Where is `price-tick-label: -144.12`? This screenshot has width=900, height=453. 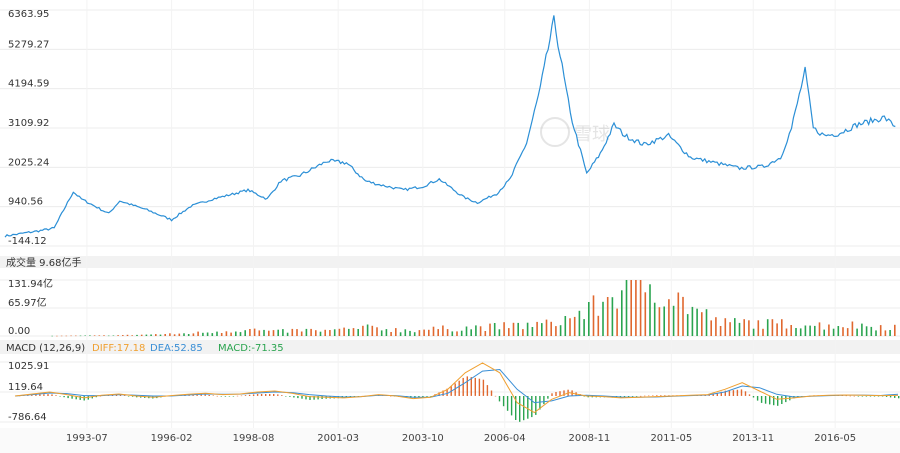 price-tick-label: -144.12 is located at coordinates (27, 241).